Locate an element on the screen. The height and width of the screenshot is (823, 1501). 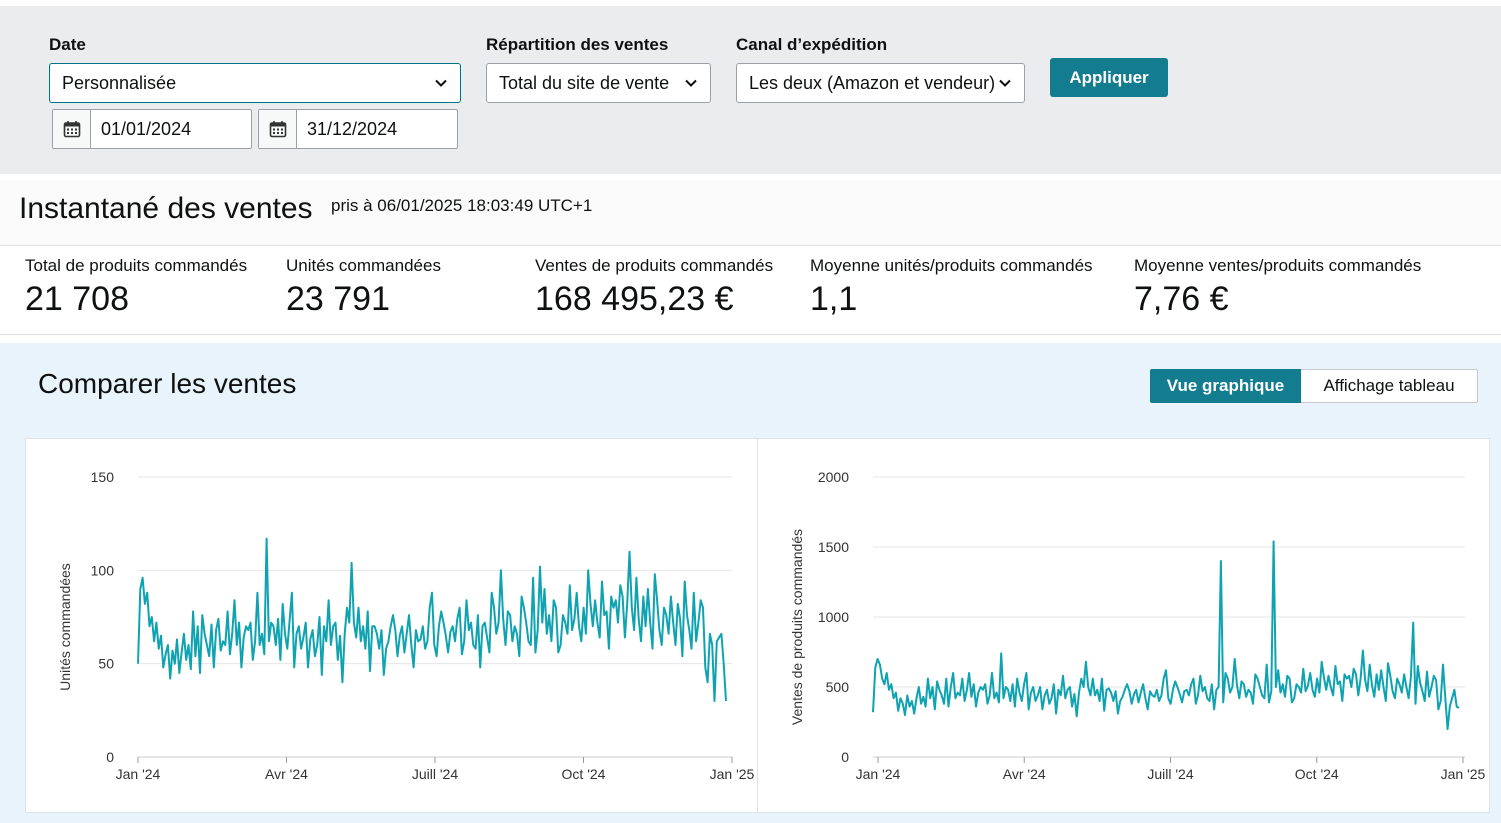
breakdown-filter-label: Répartition des ventes is located at coordinates (577, 44).